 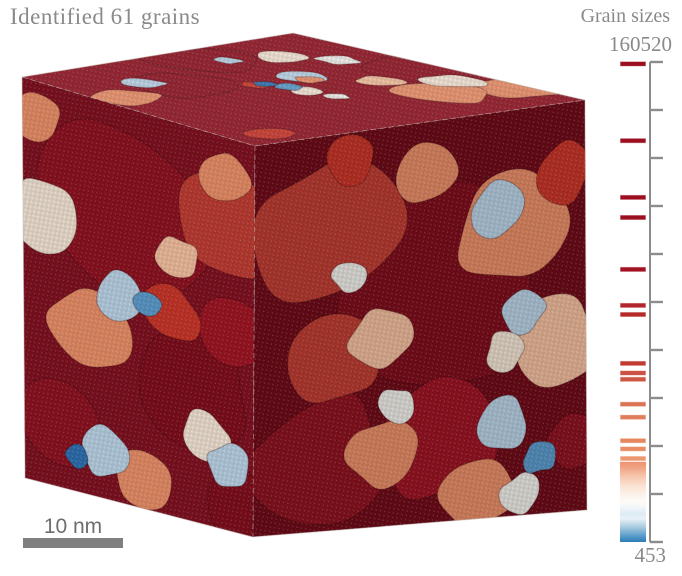 I want to click on legend-title: Grain sizes, so click(x=625, y=16).